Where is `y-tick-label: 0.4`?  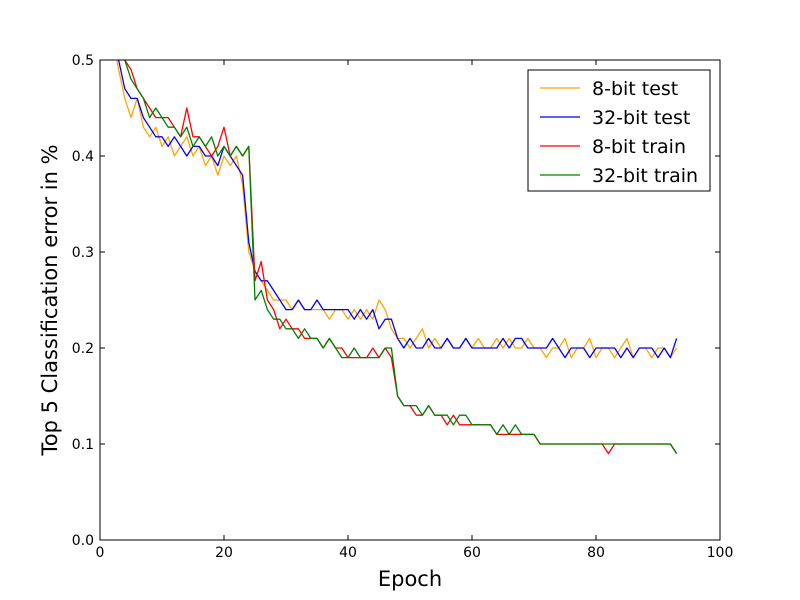
y-tick-label: 0.4 is located at coordinates (83, 157).